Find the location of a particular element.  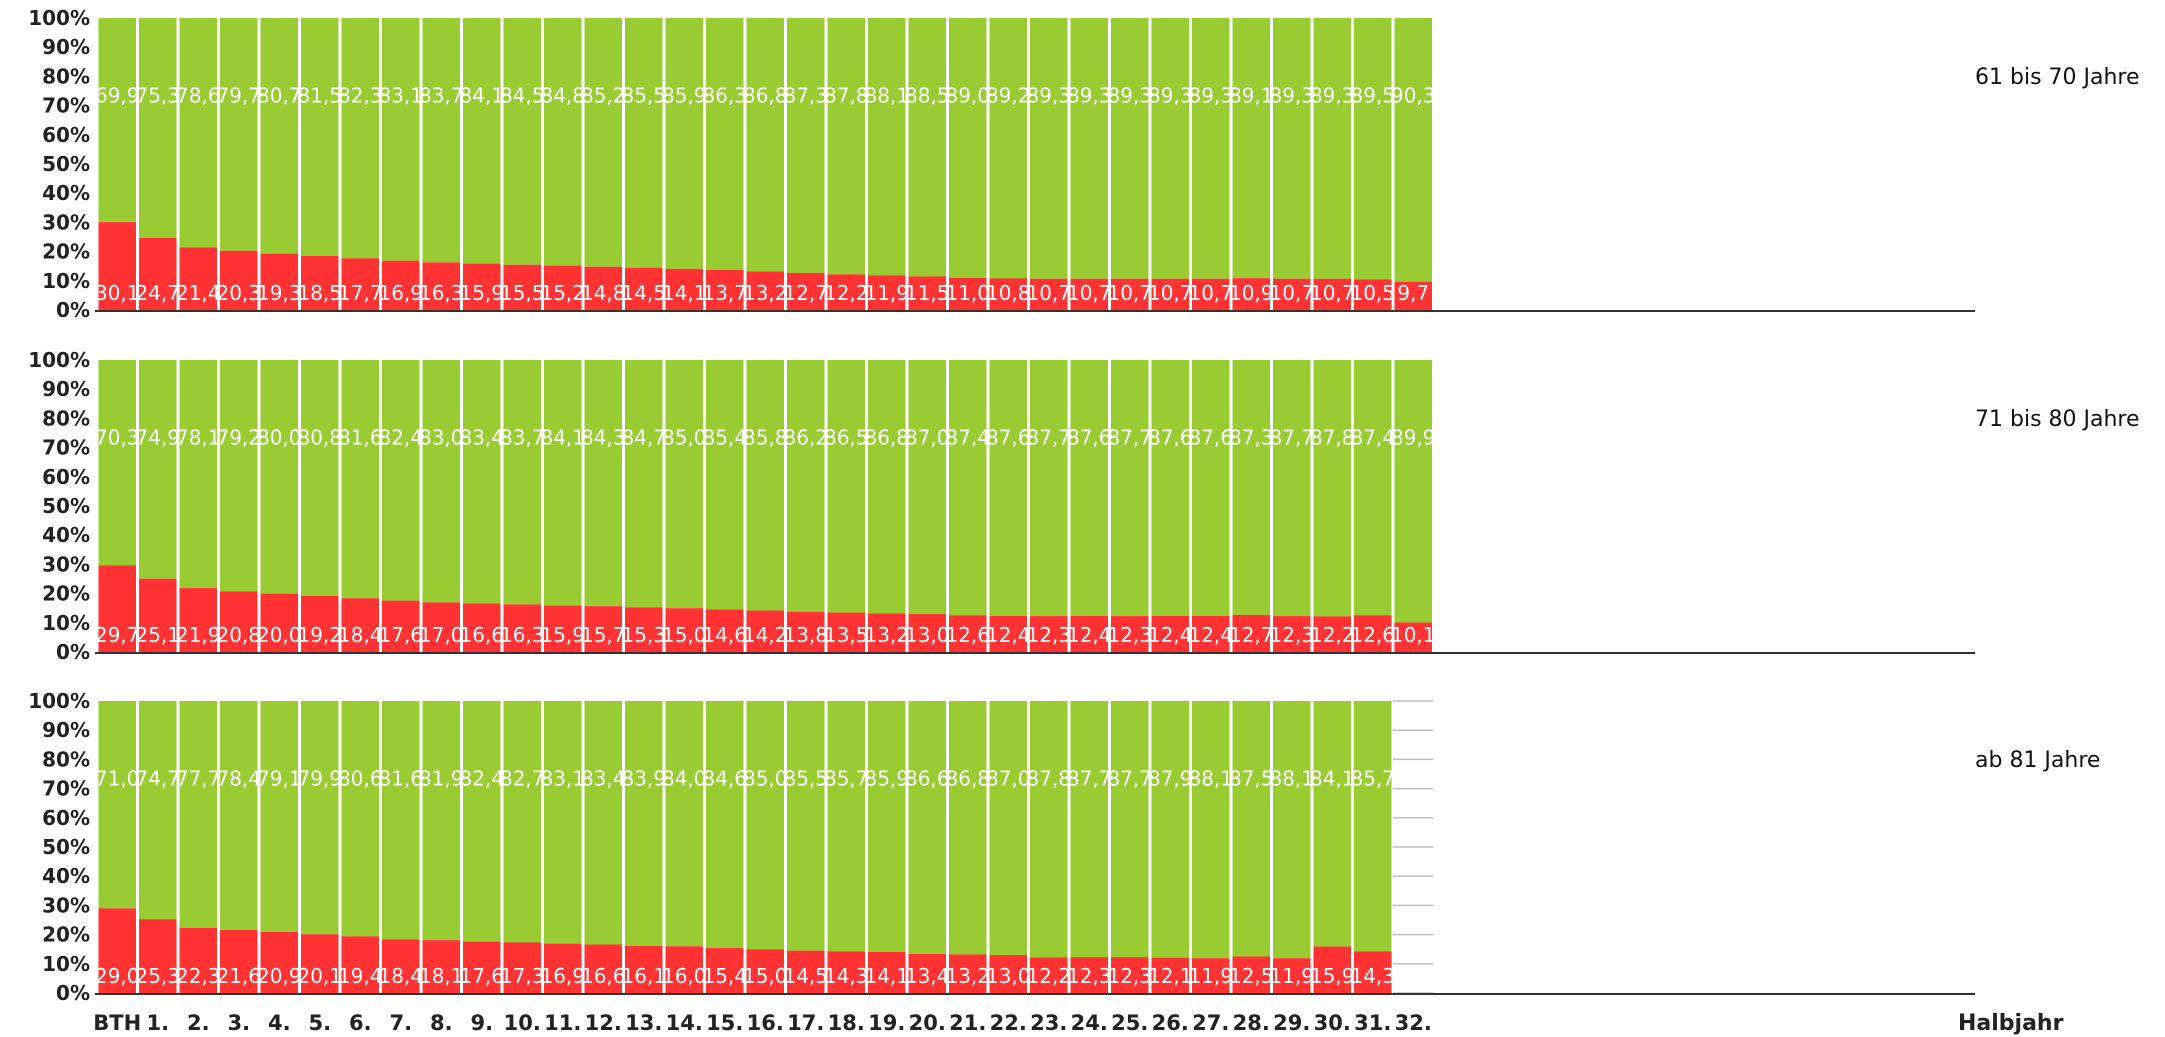

bar-28: 87,5 12,5 is located at coordinates (1251, 847).